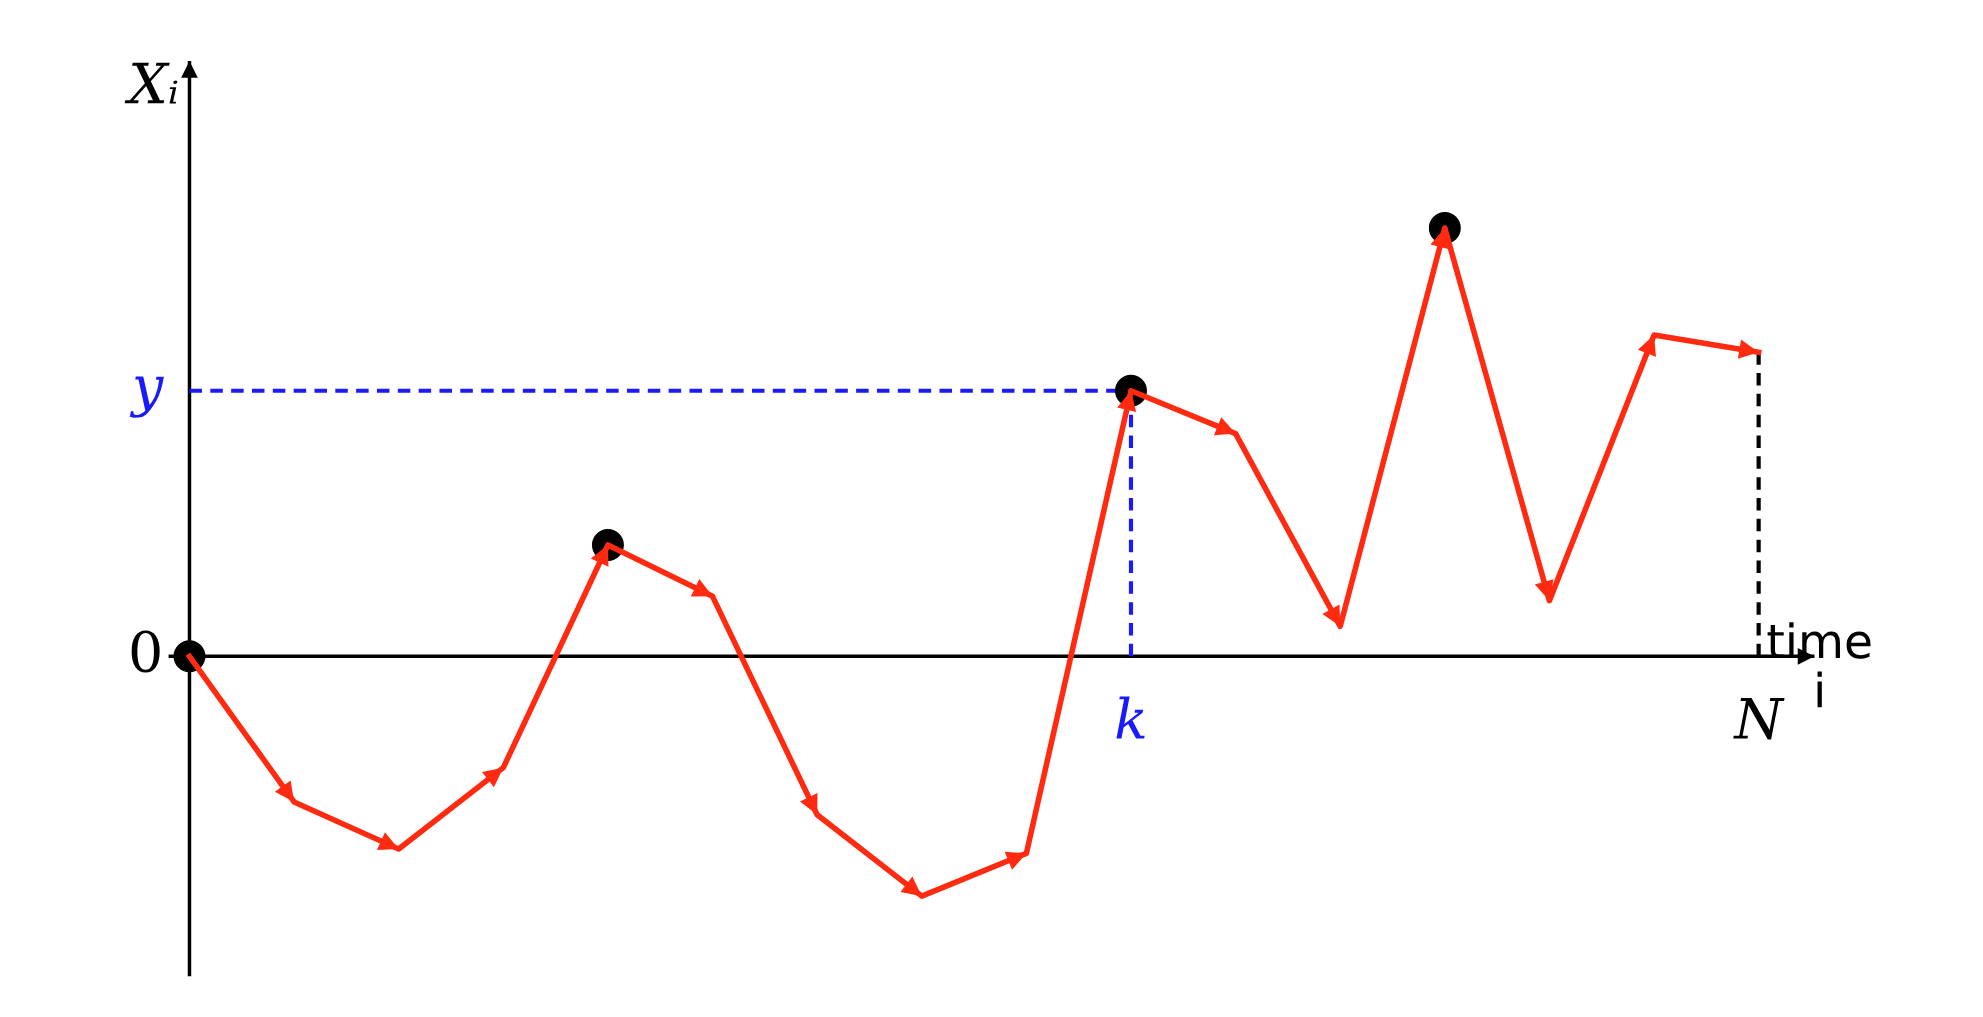 This screenshot has height=1017, width=1983. What do you see at coordinates (145, 651) in the screenshot?
I see `text: 0` at bounding box center [145, 651].